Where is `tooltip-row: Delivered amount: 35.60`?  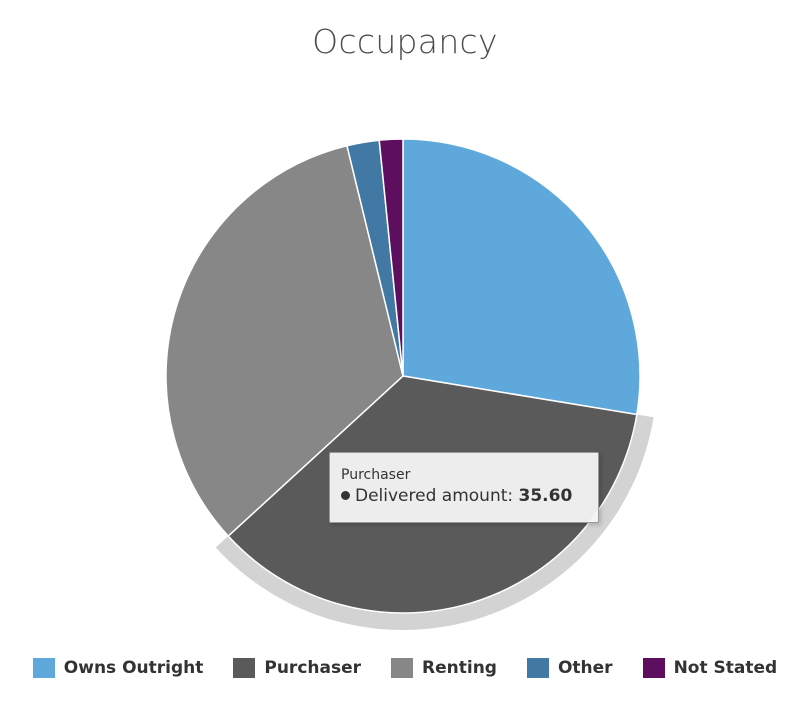 tooltip-row: Delivered amount: 35.60 is located at coordinates (469, 496).